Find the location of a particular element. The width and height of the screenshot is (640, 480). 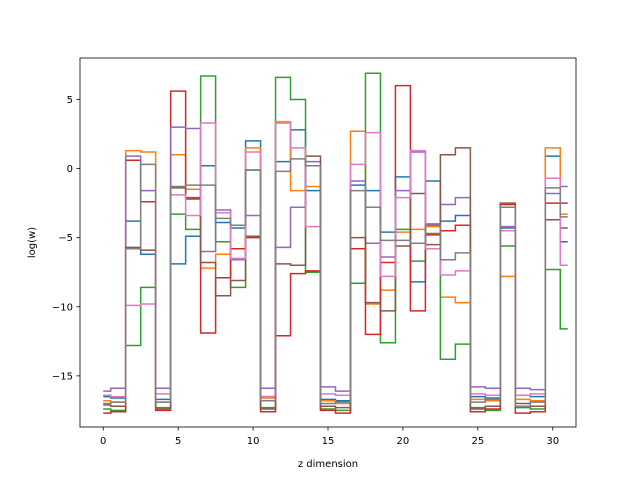

x-axis-label: z dimension is located at coordinates (328, 464).